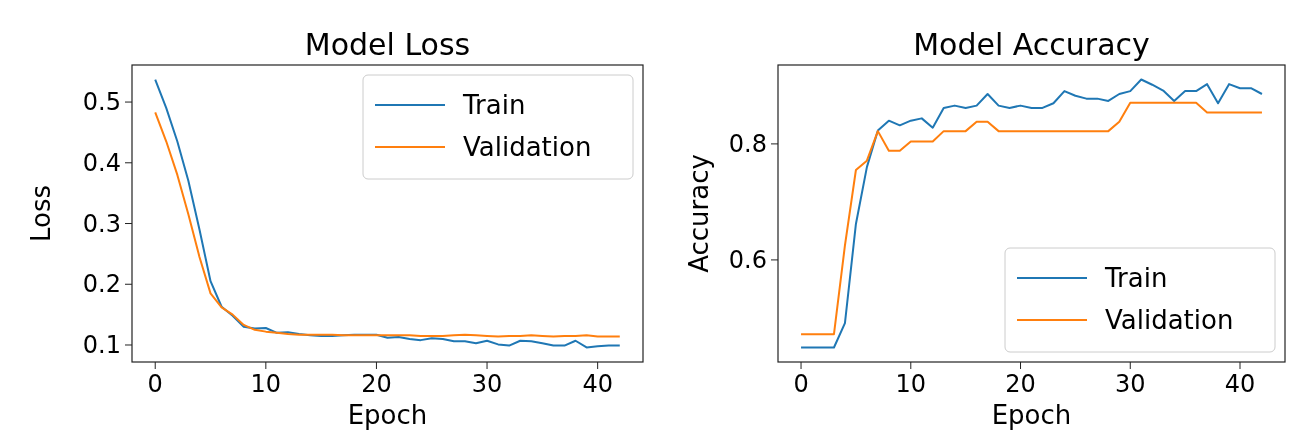  I want to click on y-tick-label: 0.6, so click(747, 259).